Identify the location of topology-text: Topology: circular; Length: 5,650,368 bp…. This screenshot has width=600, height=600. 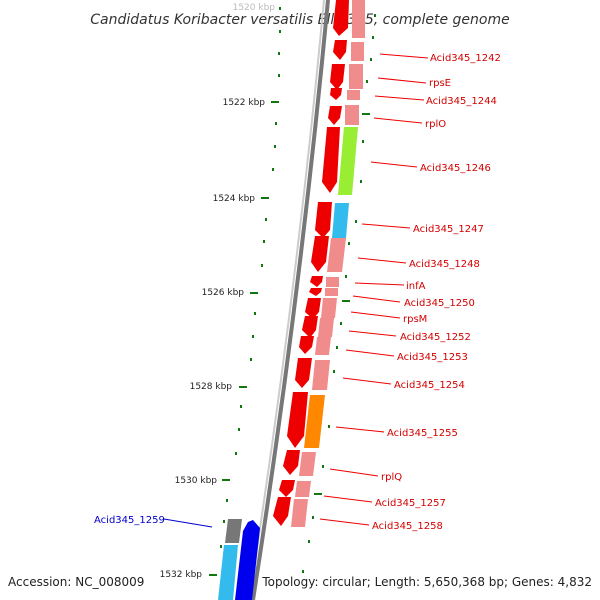
(426, 582).